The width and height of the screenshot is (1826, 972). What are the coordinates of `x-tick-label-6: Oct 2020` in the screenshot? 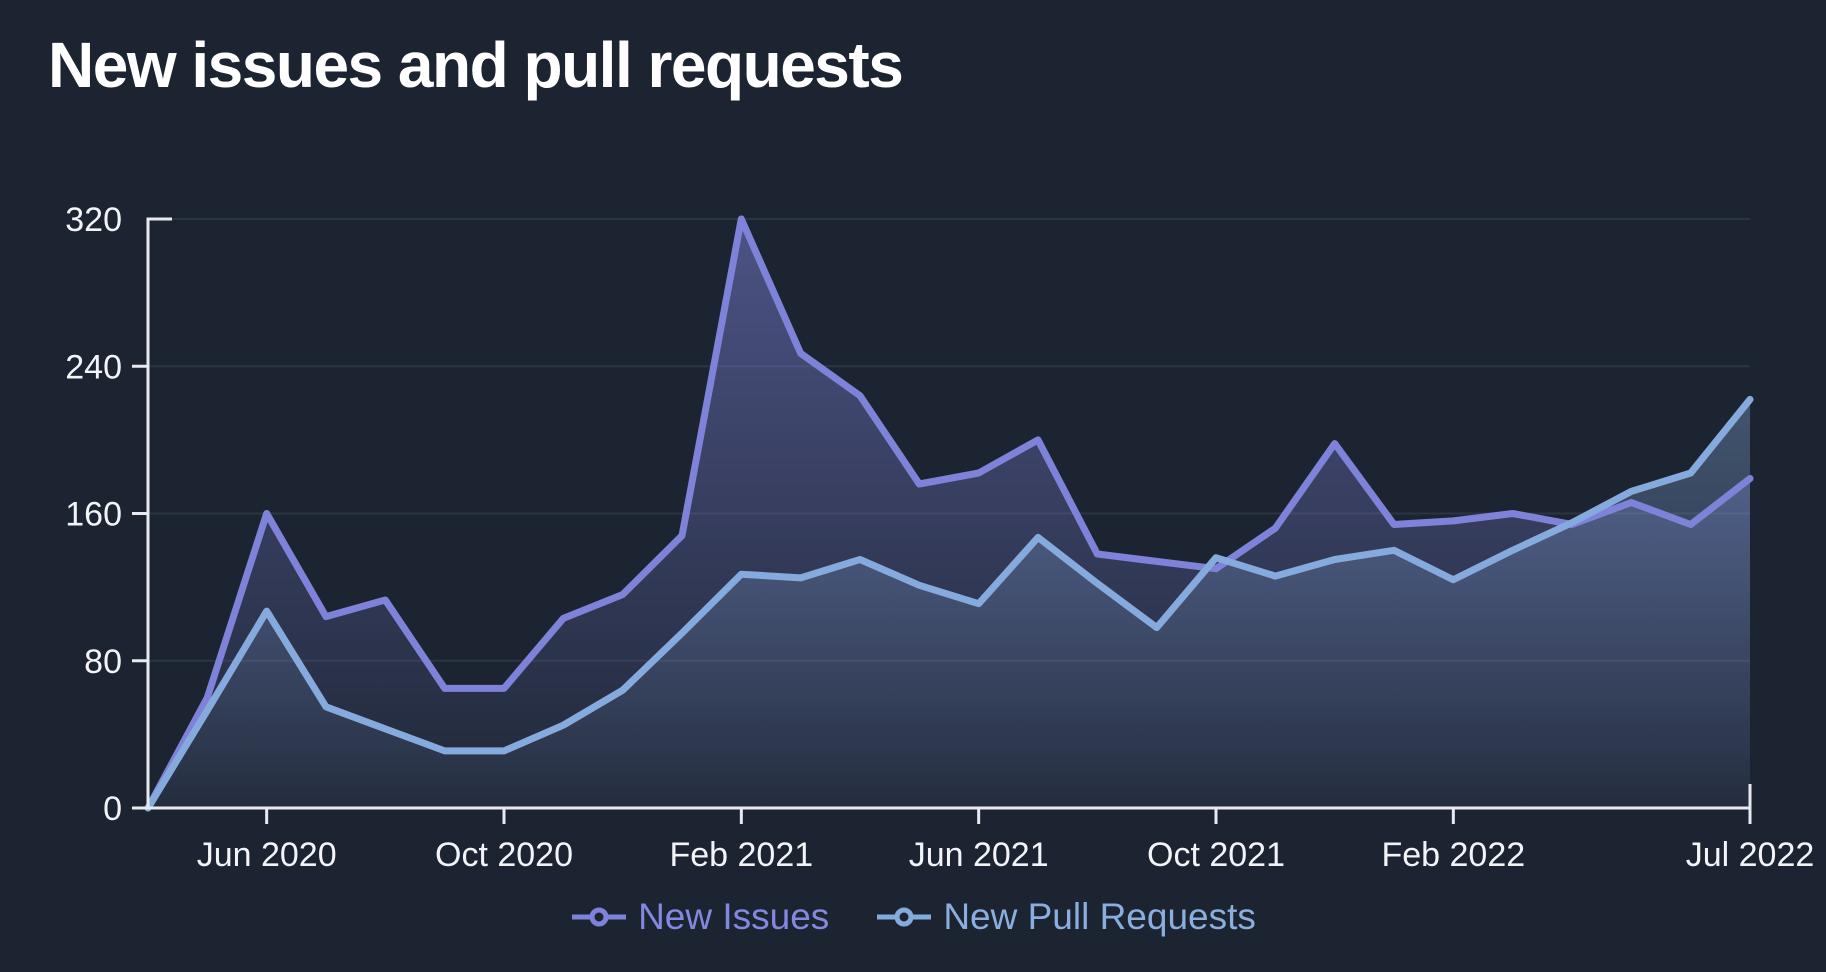 It's located at (504, 855).